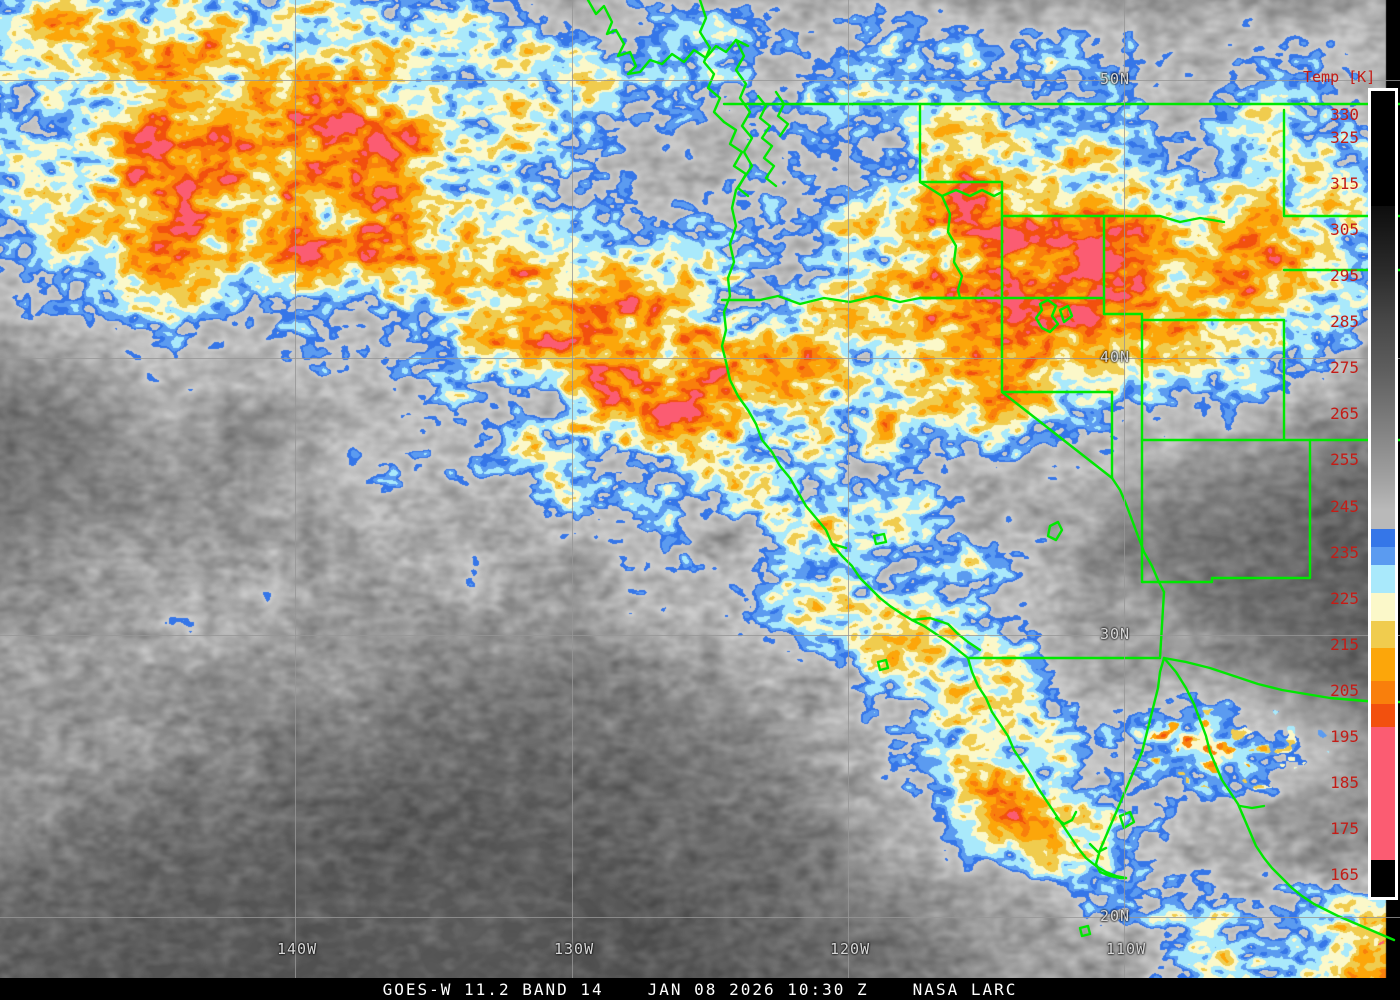 The image size is (1400, 1000). Describe the element at coordinates (1344, 230) in the screenshot. I see `colorbar-tick: 305` at that location.